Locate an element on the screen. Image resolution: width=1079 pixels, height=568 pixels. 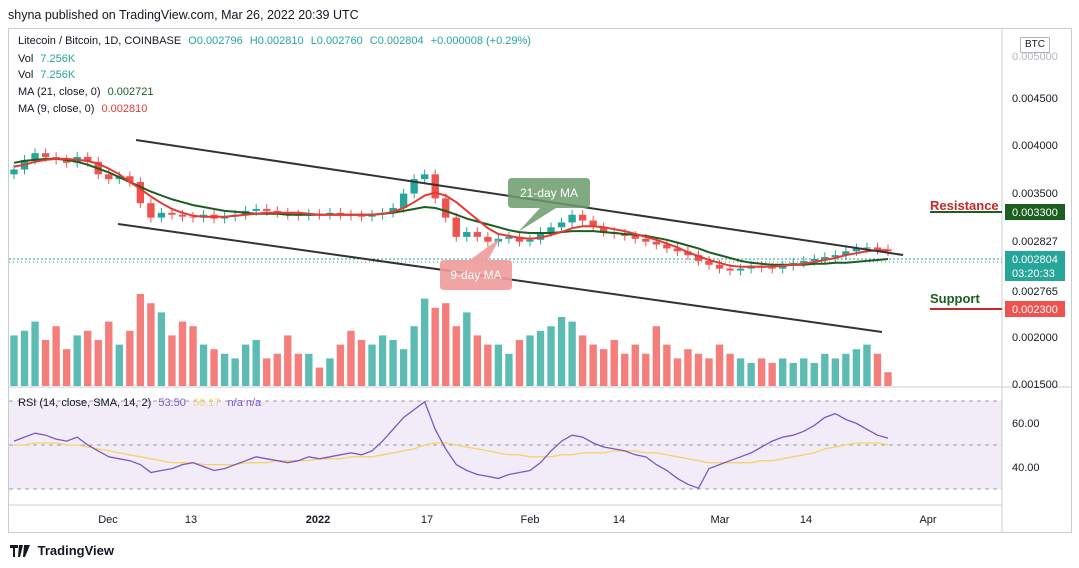
price-tick: 0.005000 is located at coordinates (1035, 57).